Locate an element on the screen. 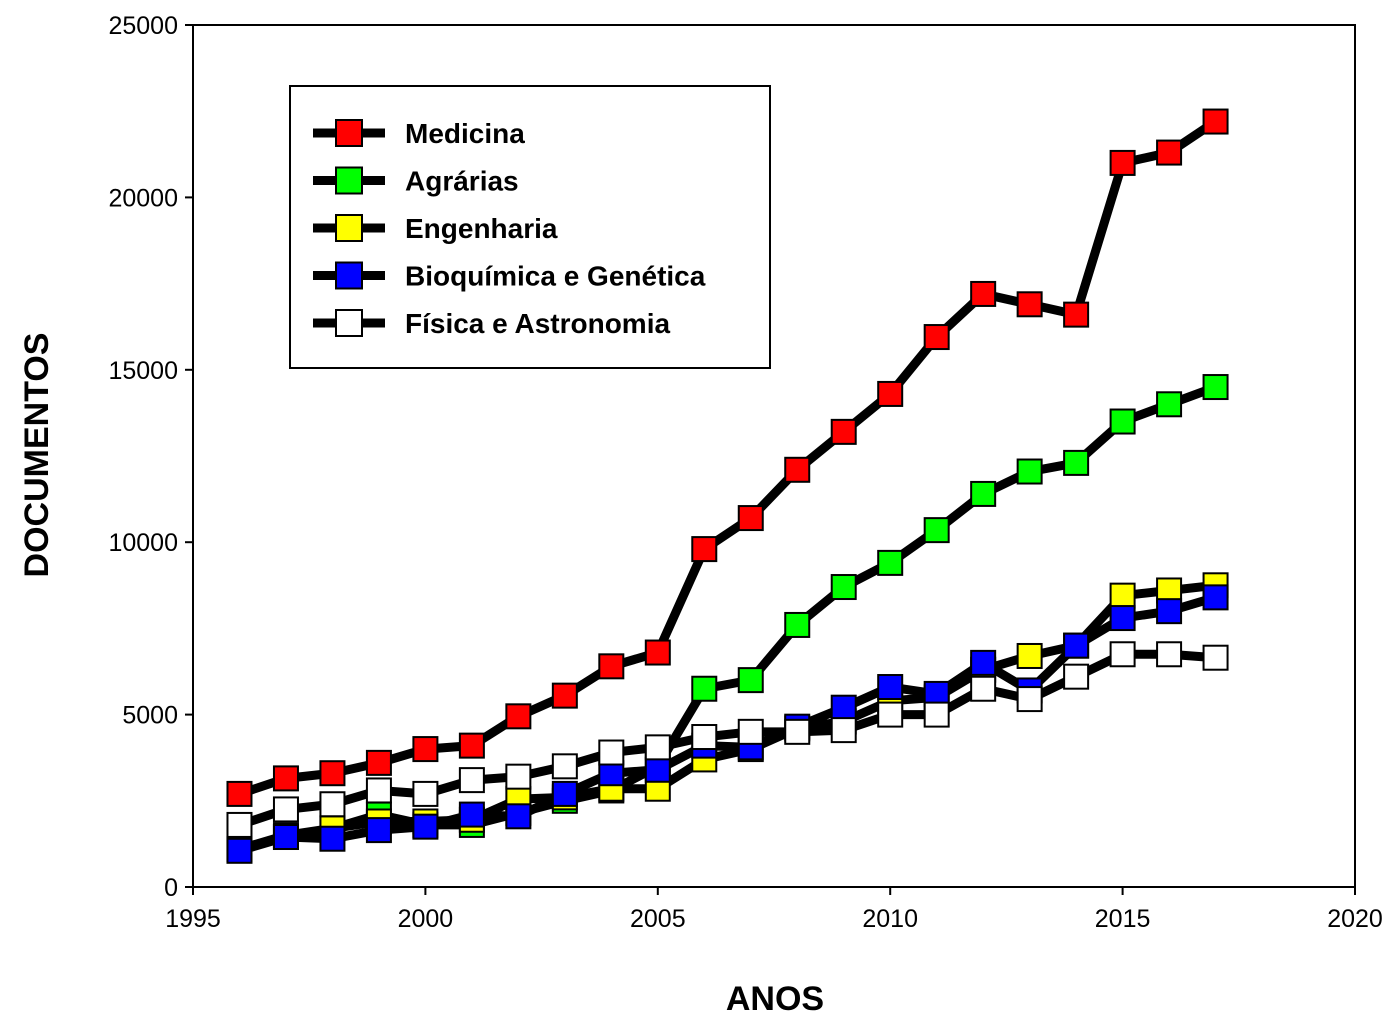  legend-item: Medicina is located at coordinates (419, 133).